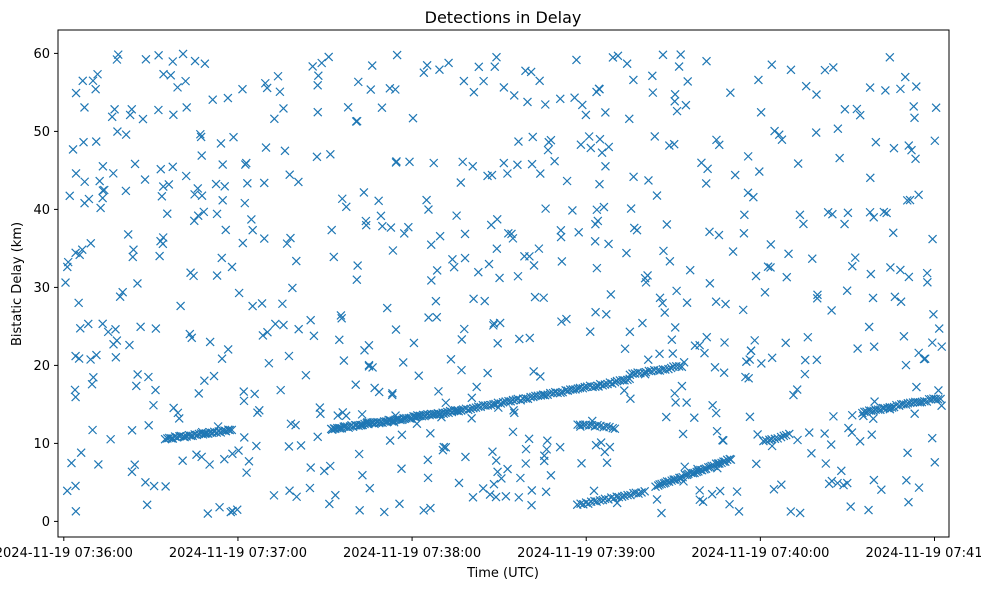 The image size is (981, 590). I want to click on y-tick-label-0: 0, so click(46, 522).